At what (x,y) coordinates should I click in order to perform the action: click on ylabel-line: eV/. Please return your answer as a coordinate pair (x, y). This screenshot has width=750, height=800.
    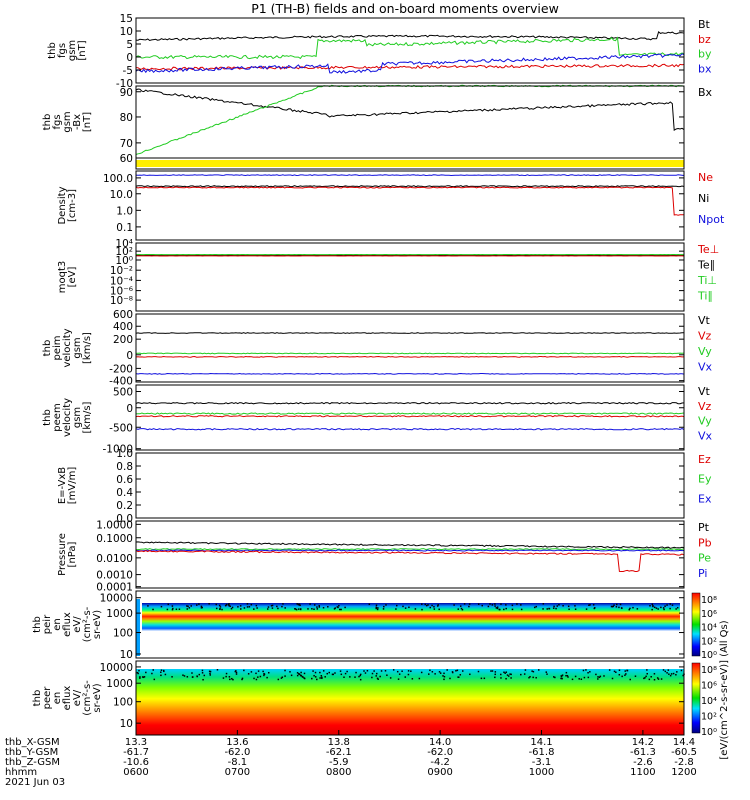
    Looking at the image, I should click on (77, 624).